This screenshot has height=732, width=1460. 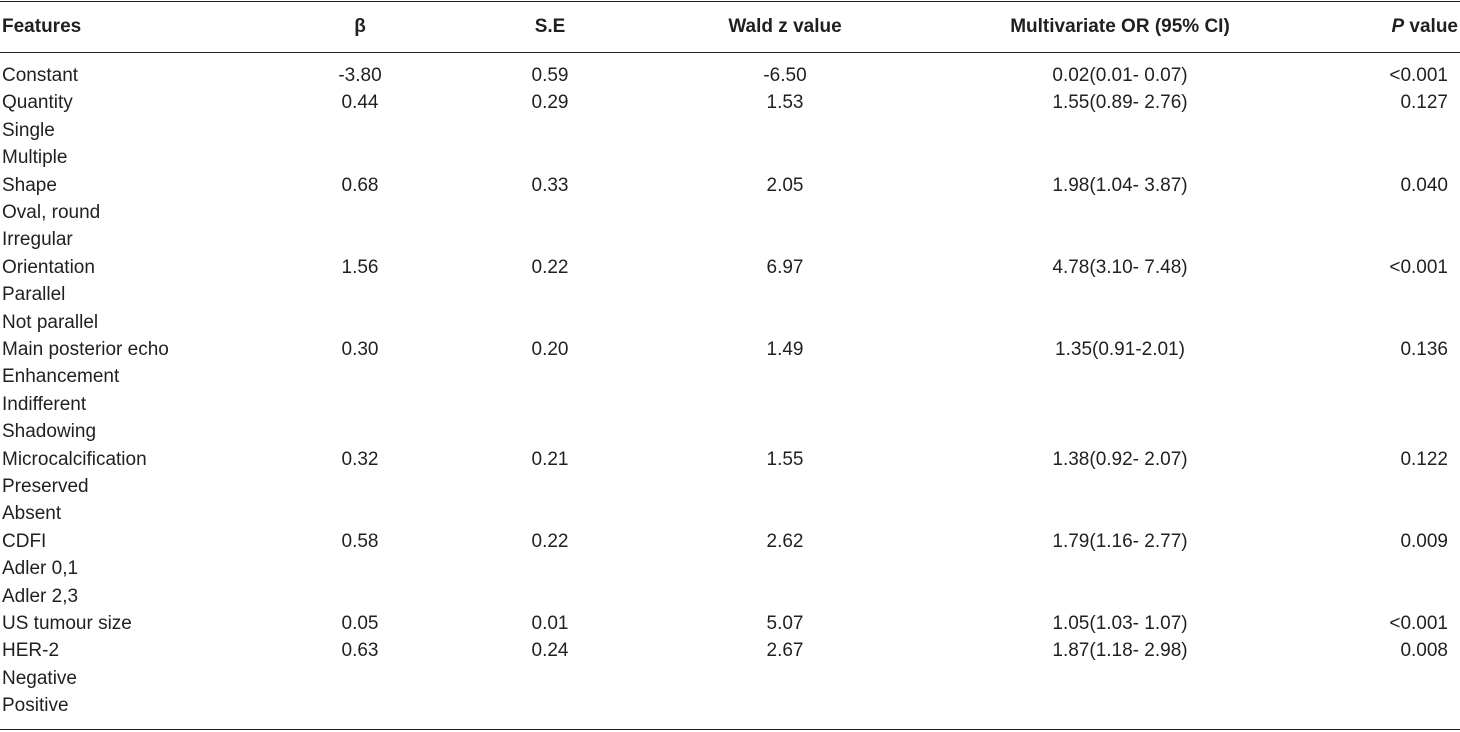 What do you see at coordinates (550, 623) in the screenshot?
I see `cell-se: 0.01` at bounding box center [550, 623].